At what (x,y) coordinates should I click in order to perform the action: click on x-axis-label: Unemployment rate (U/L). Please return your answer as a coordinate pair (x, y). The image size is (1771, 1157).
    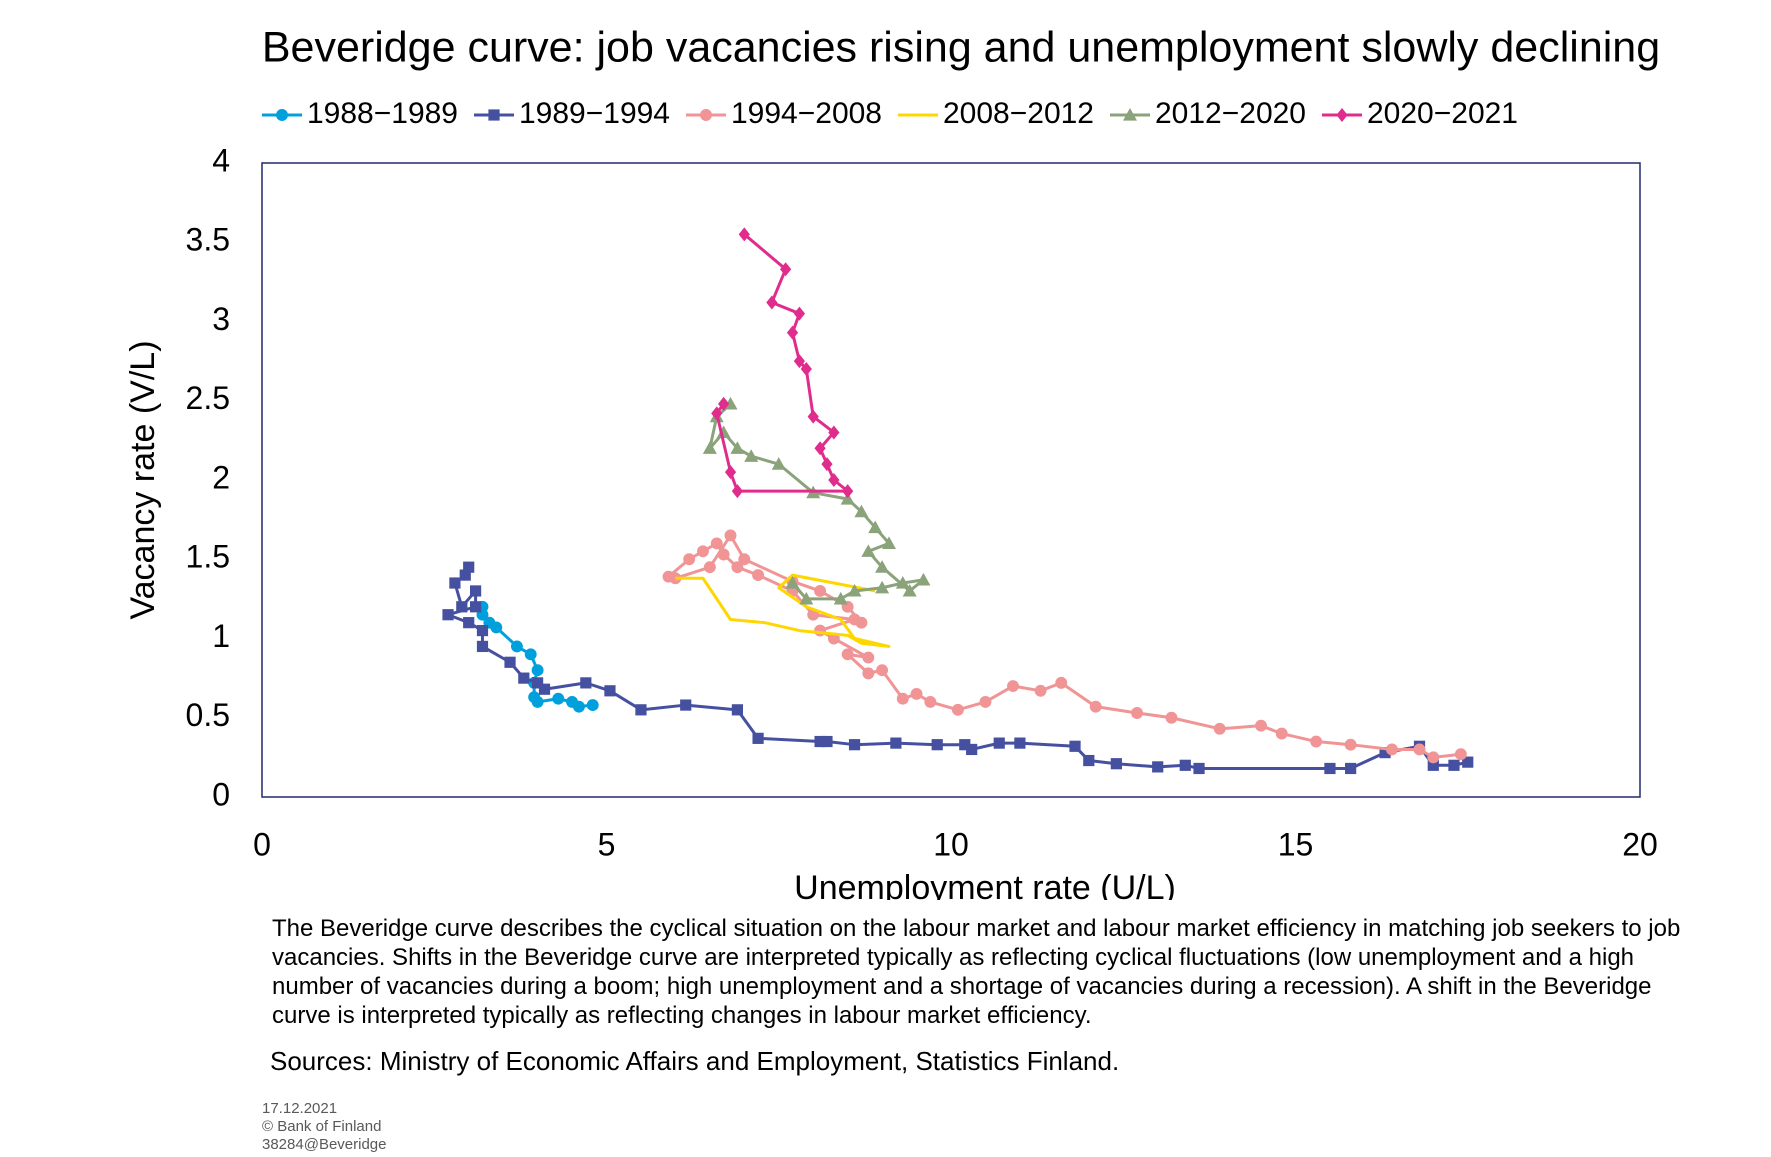
    Looking at the image, I should click on (985, 884).